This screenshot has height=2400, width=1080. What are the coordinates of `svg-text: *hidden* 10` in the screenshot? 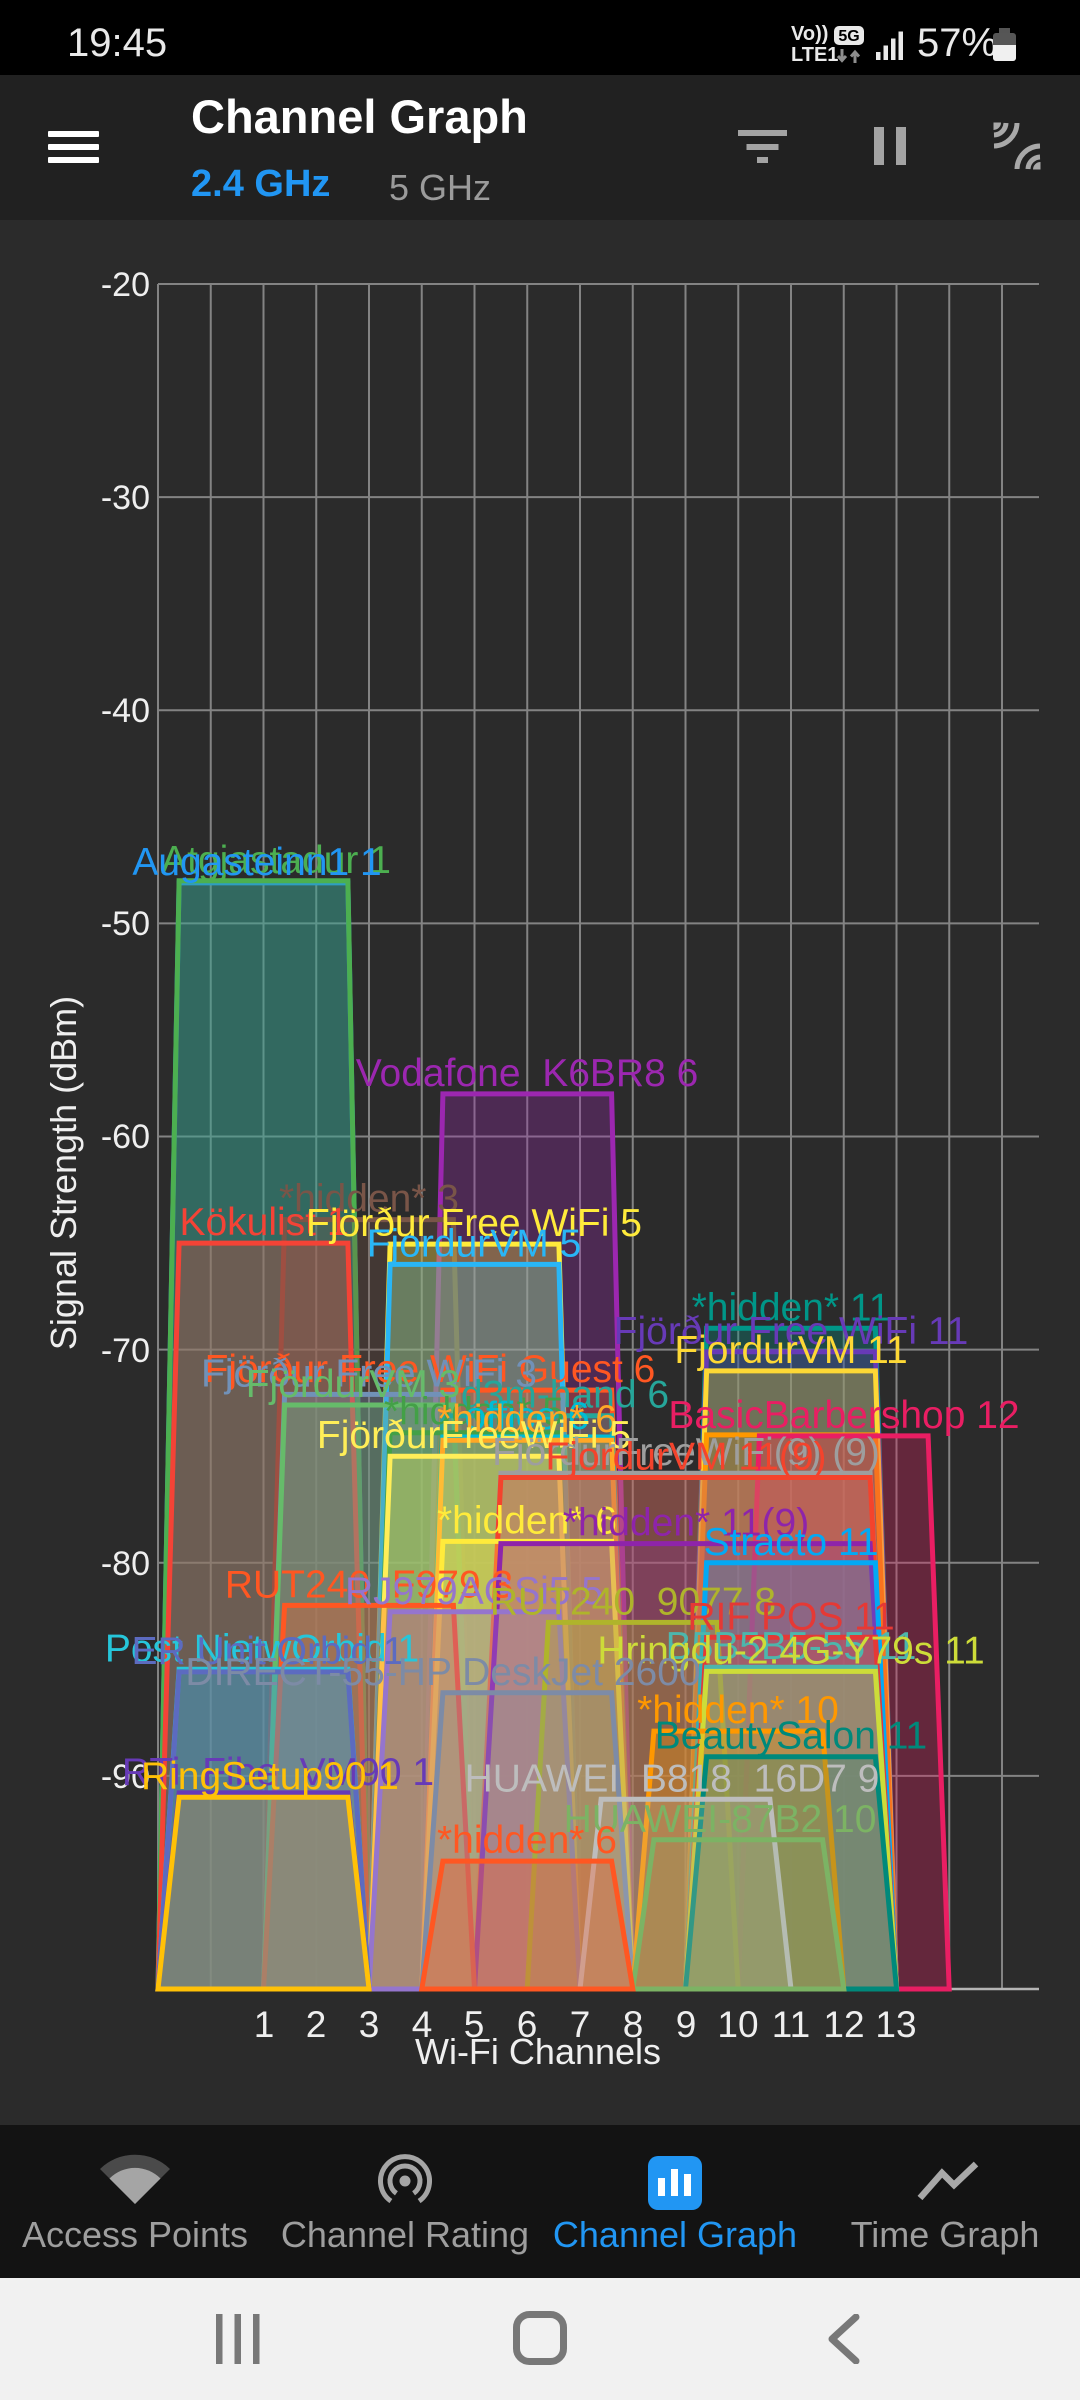 It's located at (738, 1710).